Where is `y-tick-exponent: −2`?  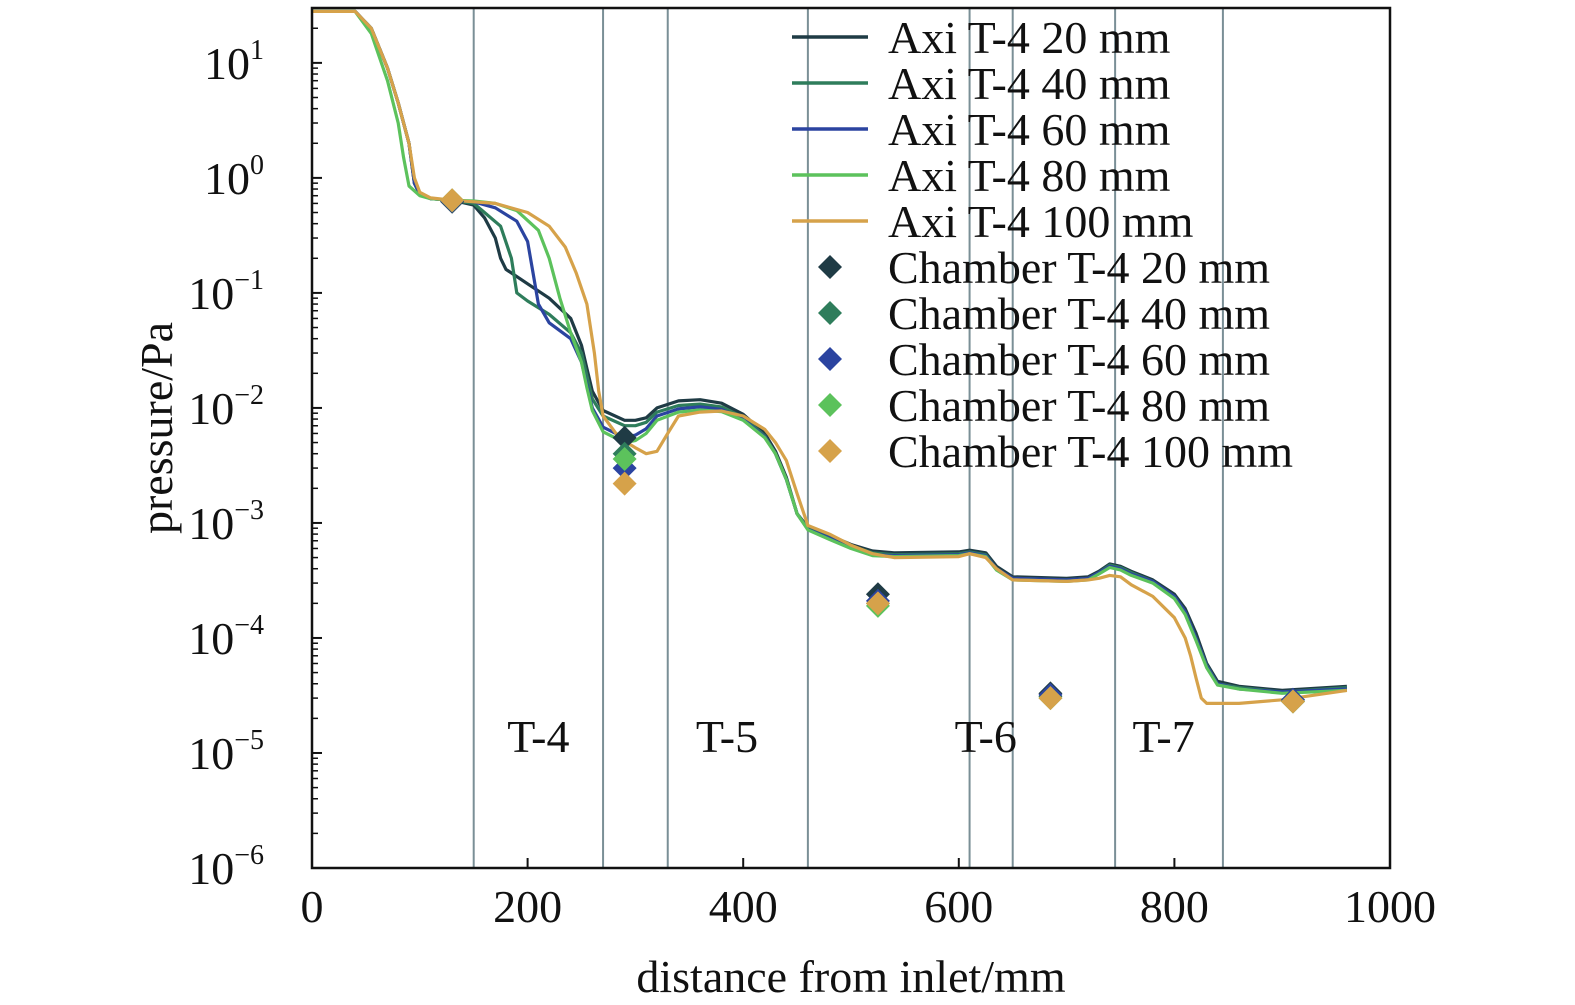 y-tick-exponent: −2 is located at coordinates (249, 395).